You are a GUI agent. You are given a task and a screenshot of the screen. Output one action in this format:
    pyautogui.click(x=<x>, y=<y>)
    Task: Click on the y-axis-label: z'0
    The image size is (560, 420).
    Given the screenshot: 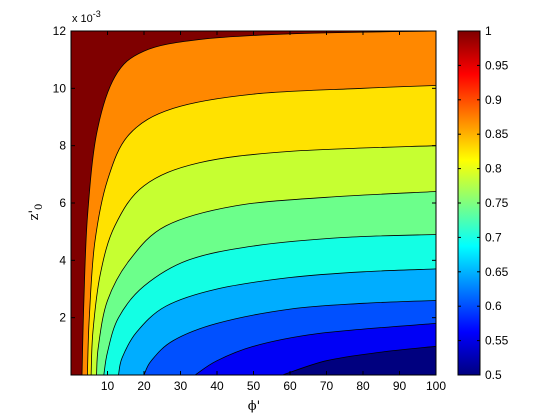 What is the action you would take?
    pyautogui.click(x=36, y=212)
    